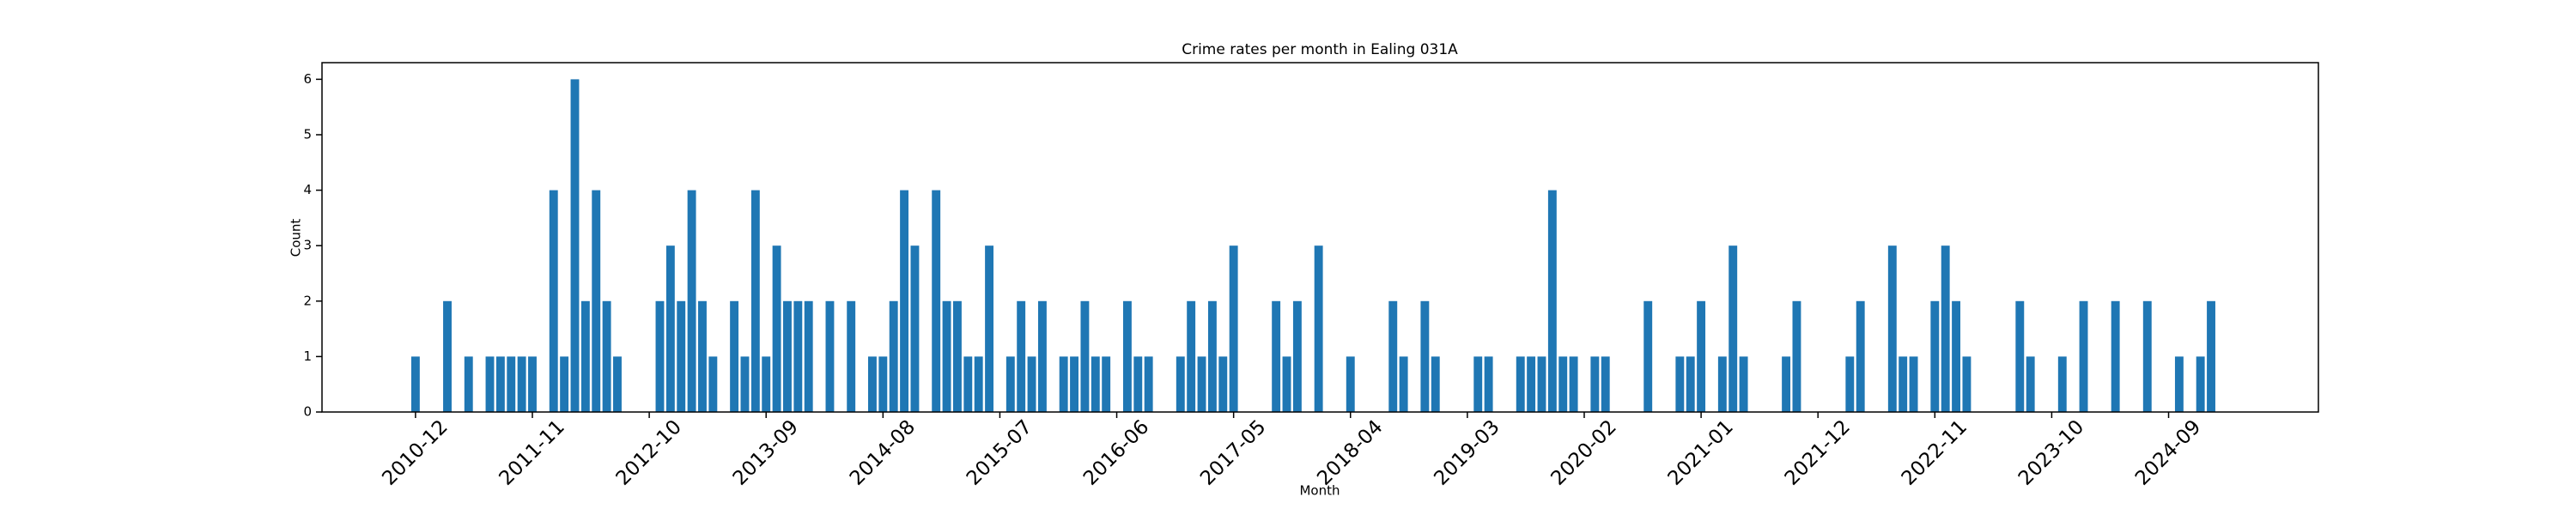 This screenshot has height=515, width=2576. What do you see at coordinates (1934, 452) in the screenshot?
I see `x-tick-label: 2022-11` at bounding box center [1934, 452].